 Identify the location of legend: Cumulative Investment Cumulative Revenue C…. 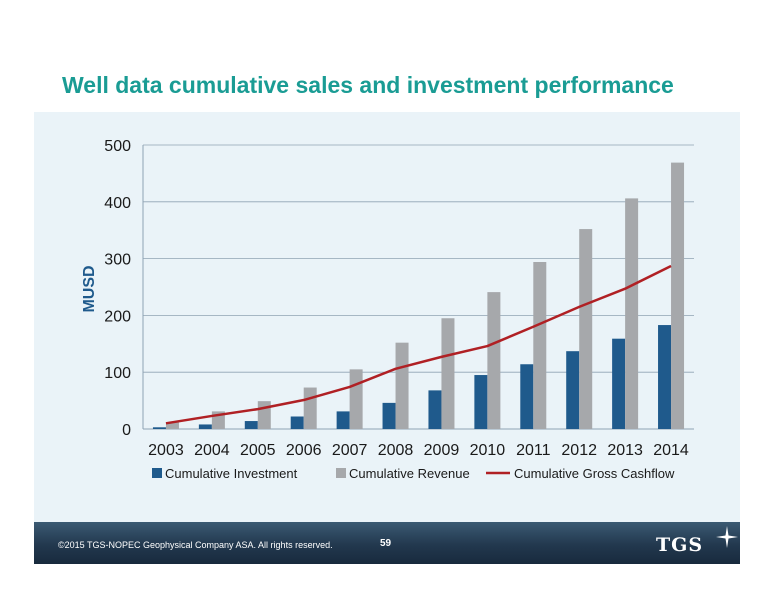
(413, 473).